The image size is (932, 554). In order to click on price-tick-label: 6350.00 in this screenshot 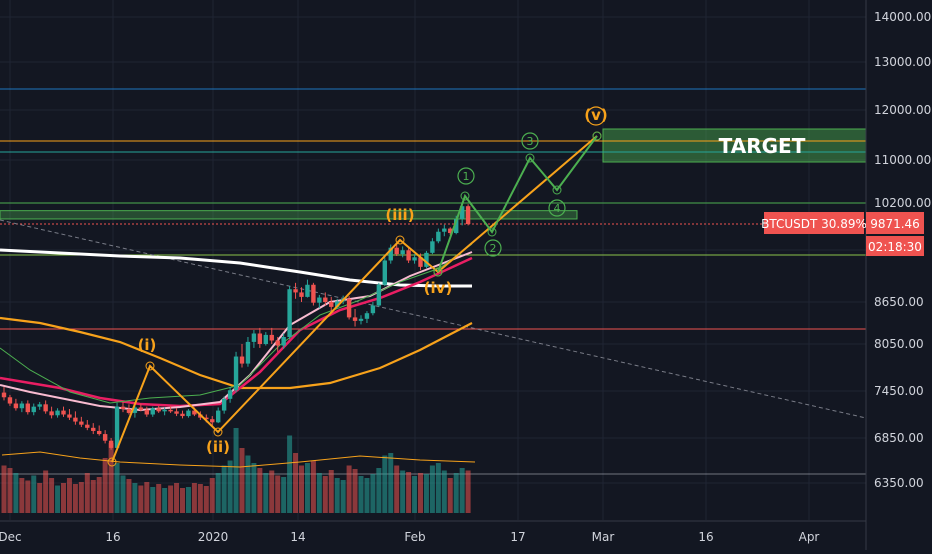, I will do `click(899, 483)`.